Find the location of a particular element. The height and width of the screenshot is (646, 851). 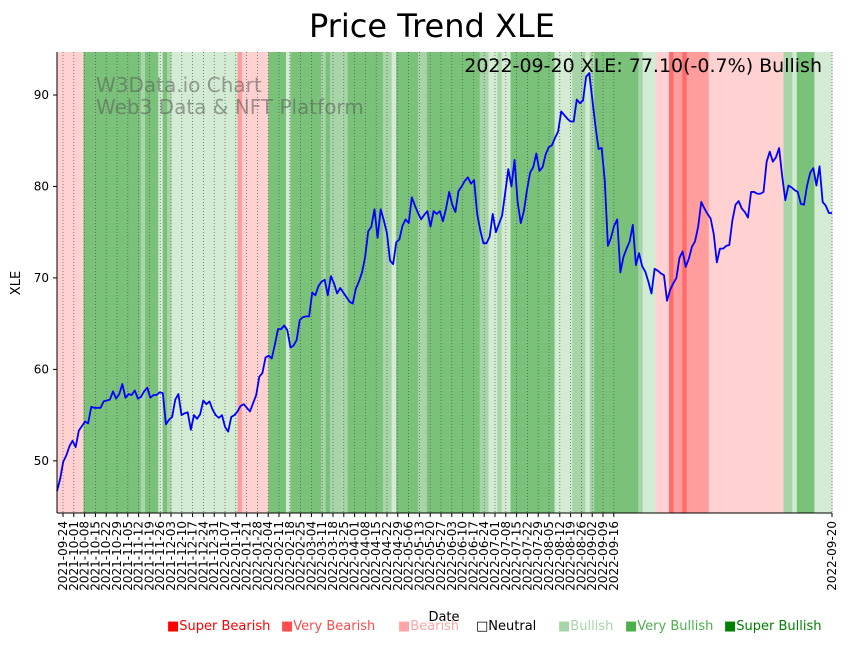

y-tick-label: 90 is located at coordinates (41, 95).